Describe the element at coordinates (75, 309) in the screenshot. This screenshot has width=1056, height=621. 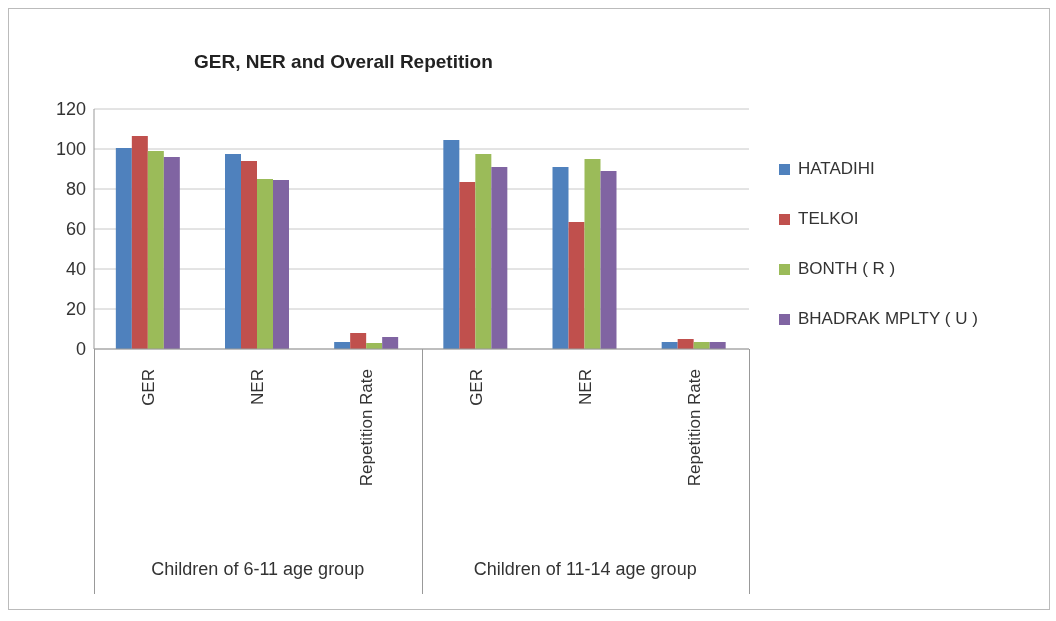
I see `y-tick-label: 20` at that location.